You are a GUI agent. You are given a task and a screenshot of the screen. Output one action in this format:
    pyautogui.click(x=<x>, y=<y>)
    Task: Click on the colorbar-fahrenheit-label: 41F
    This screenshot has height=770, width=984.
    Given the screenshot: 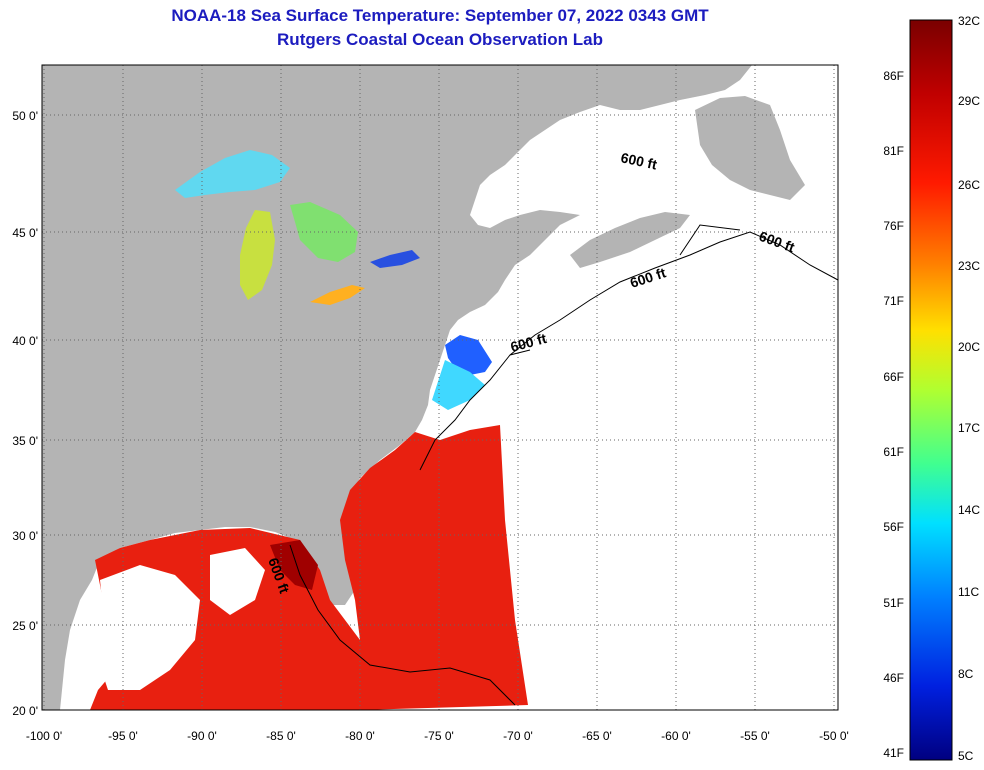 What is the action you would take?
    pyautogui.click(x=893, y=753)
    